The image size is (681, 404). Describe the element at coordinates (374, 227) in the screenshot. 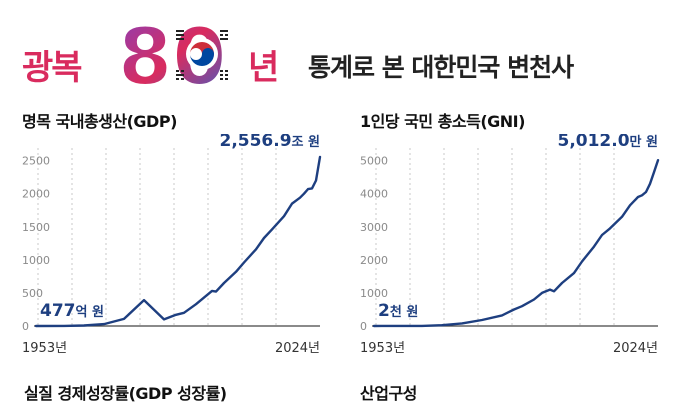

I see `y-tick-label: 3000` at that location.